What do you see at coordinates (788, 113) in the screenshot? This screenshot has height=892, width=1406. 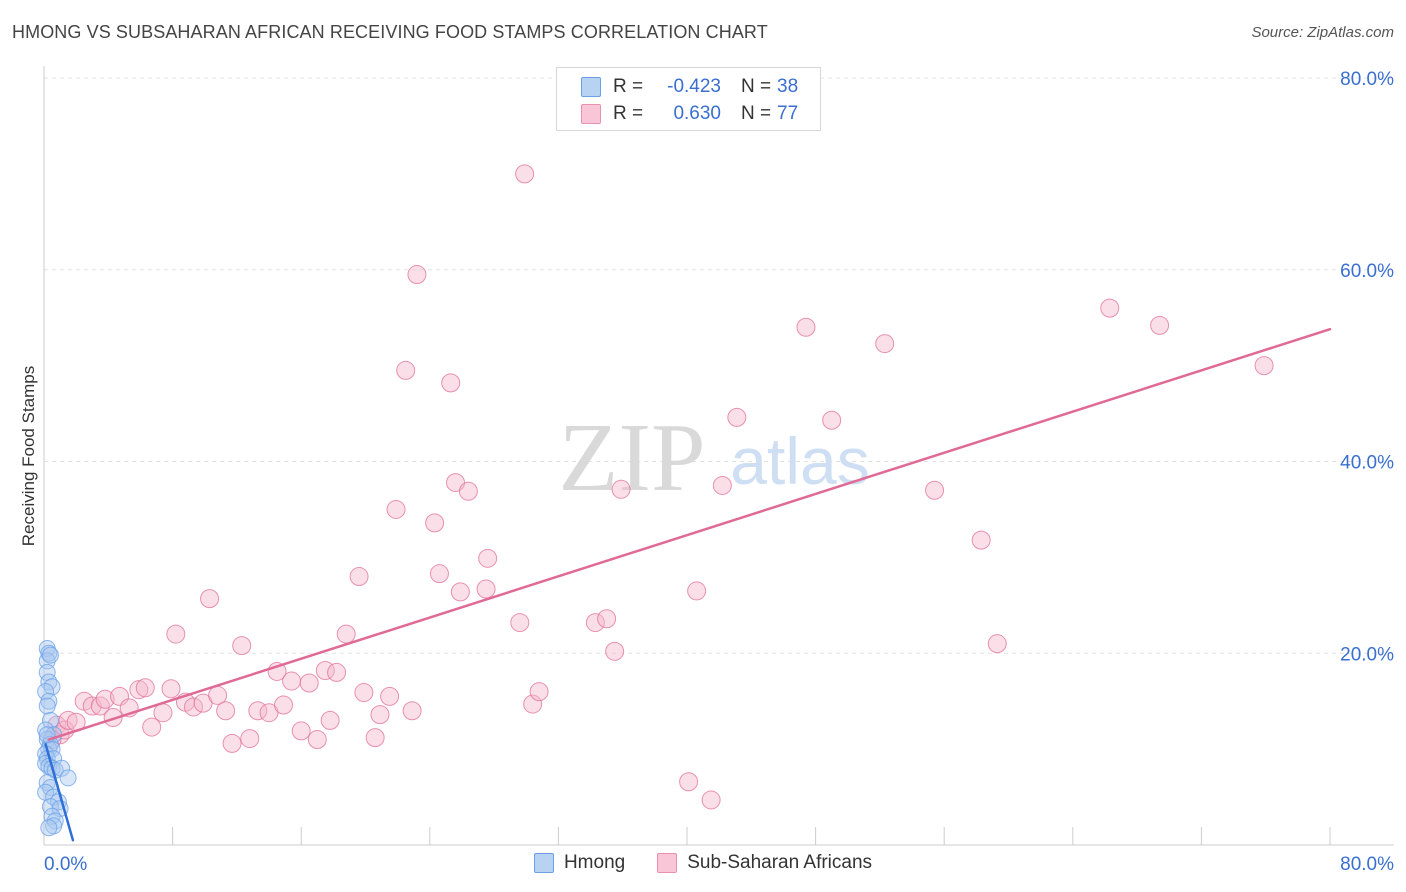 I see `legend-n-value-subsaharan: 77` at bounding box center [788, 113].